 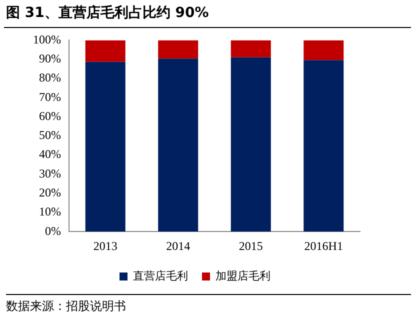 I want to click on y-tick-label: 10%, so click(x=49, y=211).